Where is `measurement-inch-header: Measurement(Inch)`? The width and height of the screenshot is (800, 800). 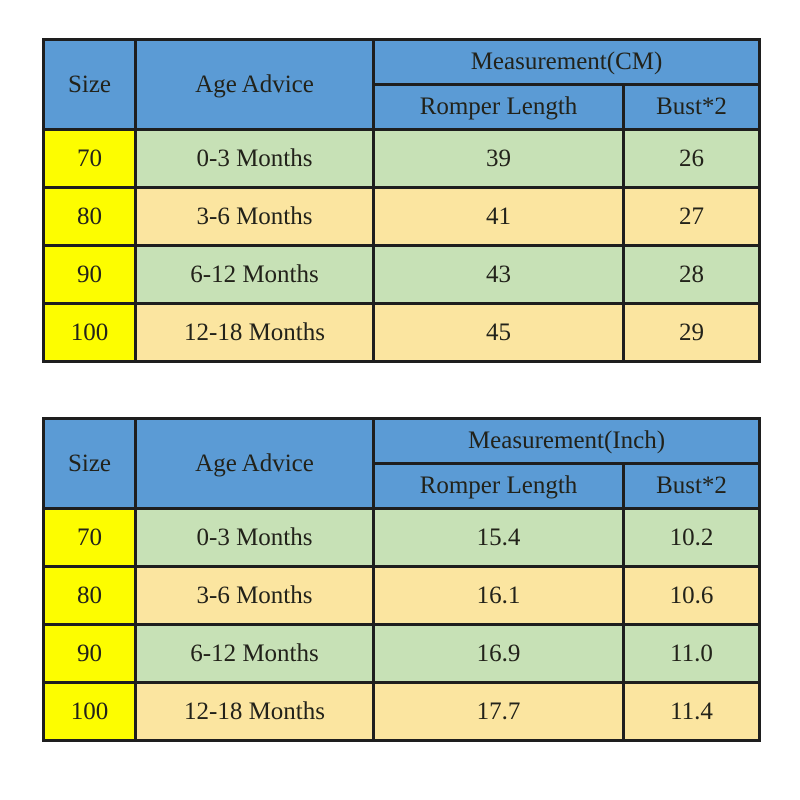 measurement-inch-header: Measurement(Inch) is located at coordinates (566, 441).